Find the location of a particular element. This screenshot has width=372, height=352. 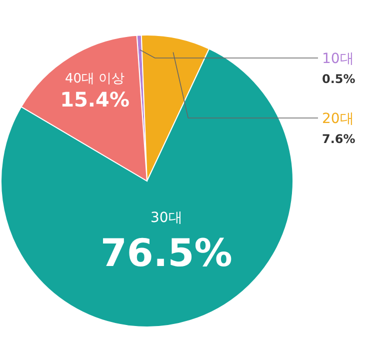

data-label: 0.5% is located at coordinates (339, 79).